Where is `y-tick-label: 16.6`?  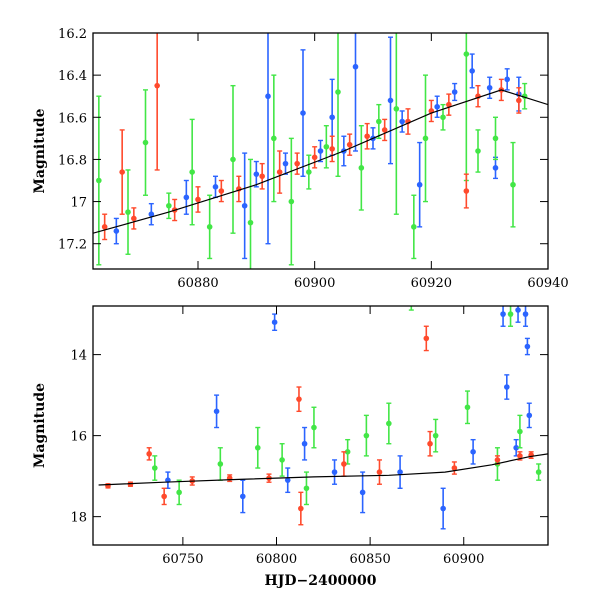
y-tick-label: 16.6 is located at coordinates (72, 118).